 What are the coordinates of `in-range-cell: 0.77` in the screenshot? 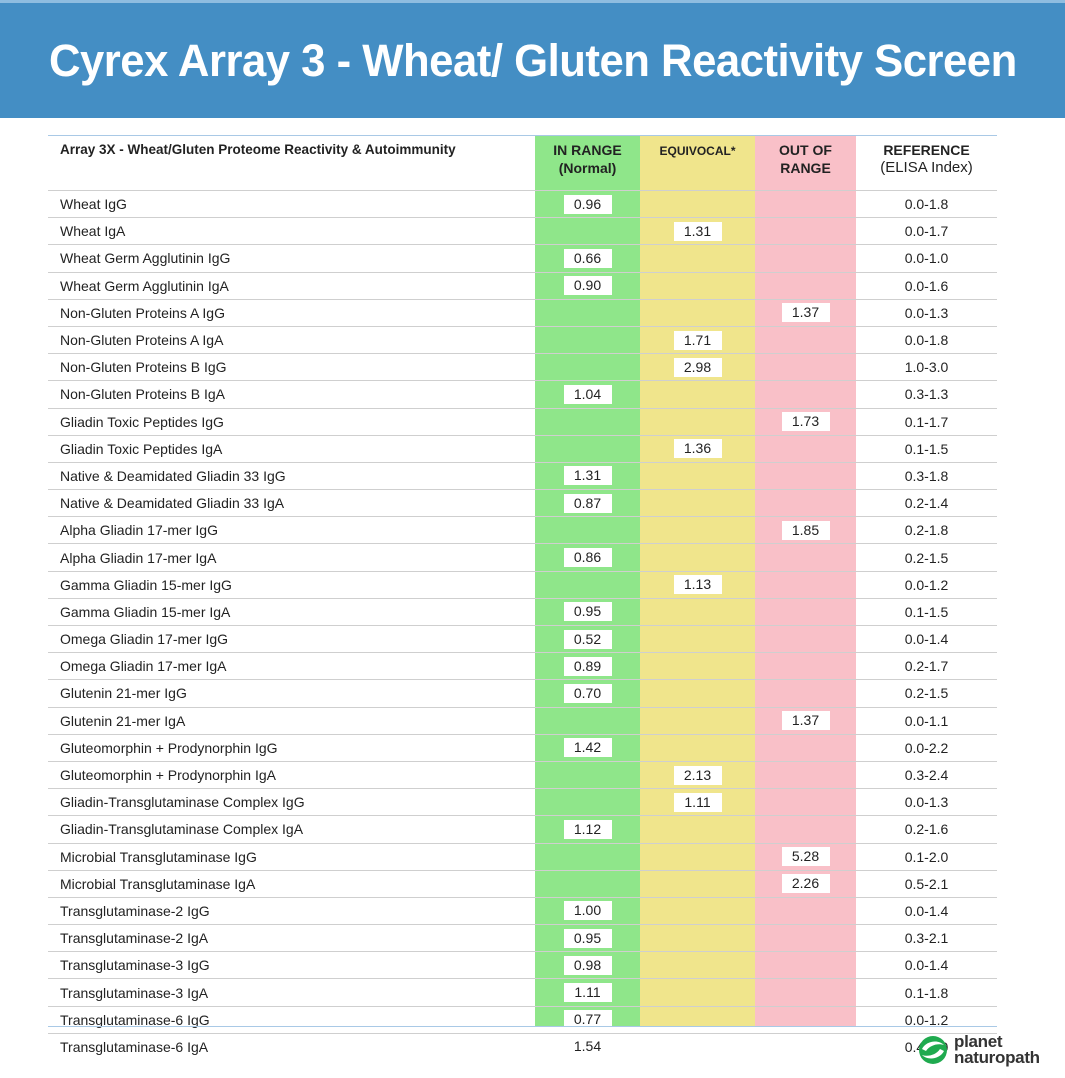 It's located at (587, 1019).